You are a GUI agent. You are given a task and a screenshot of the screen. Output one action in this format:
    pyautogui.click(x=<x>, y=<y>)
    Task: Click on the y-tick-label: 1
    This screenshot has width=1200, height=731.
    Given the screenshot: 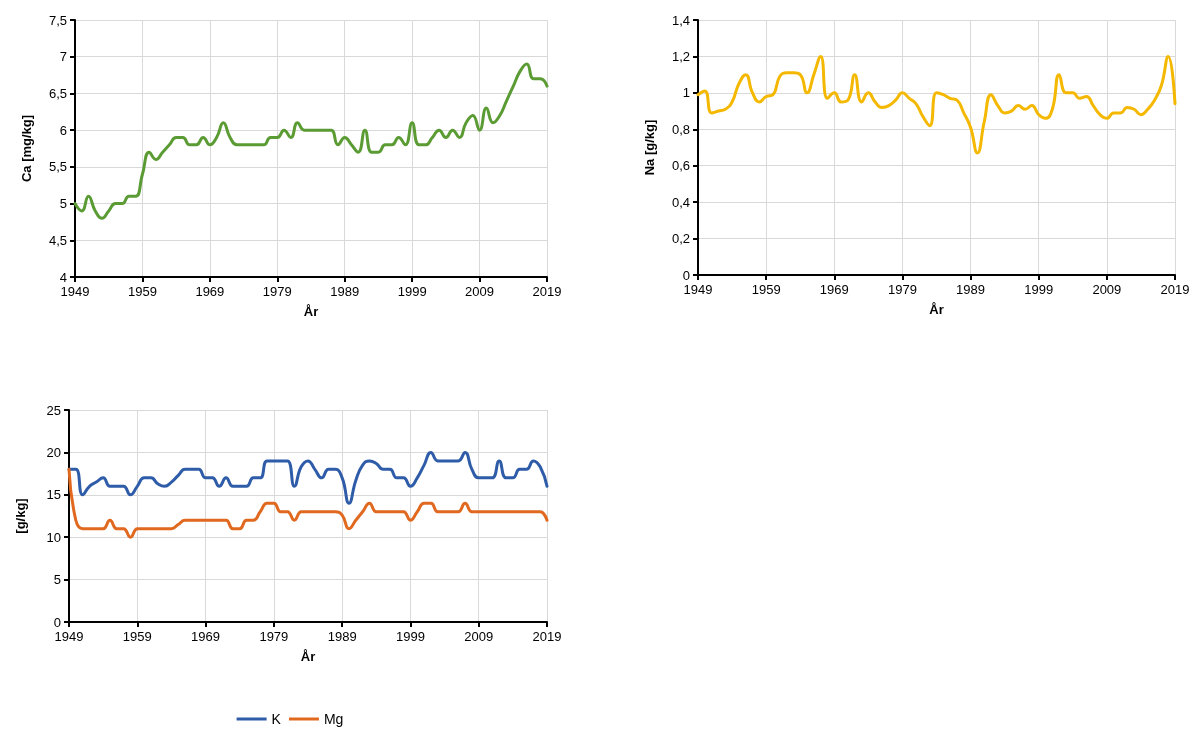 What is the action you would take?
    pyautogui.click(x=686, y=93)
    